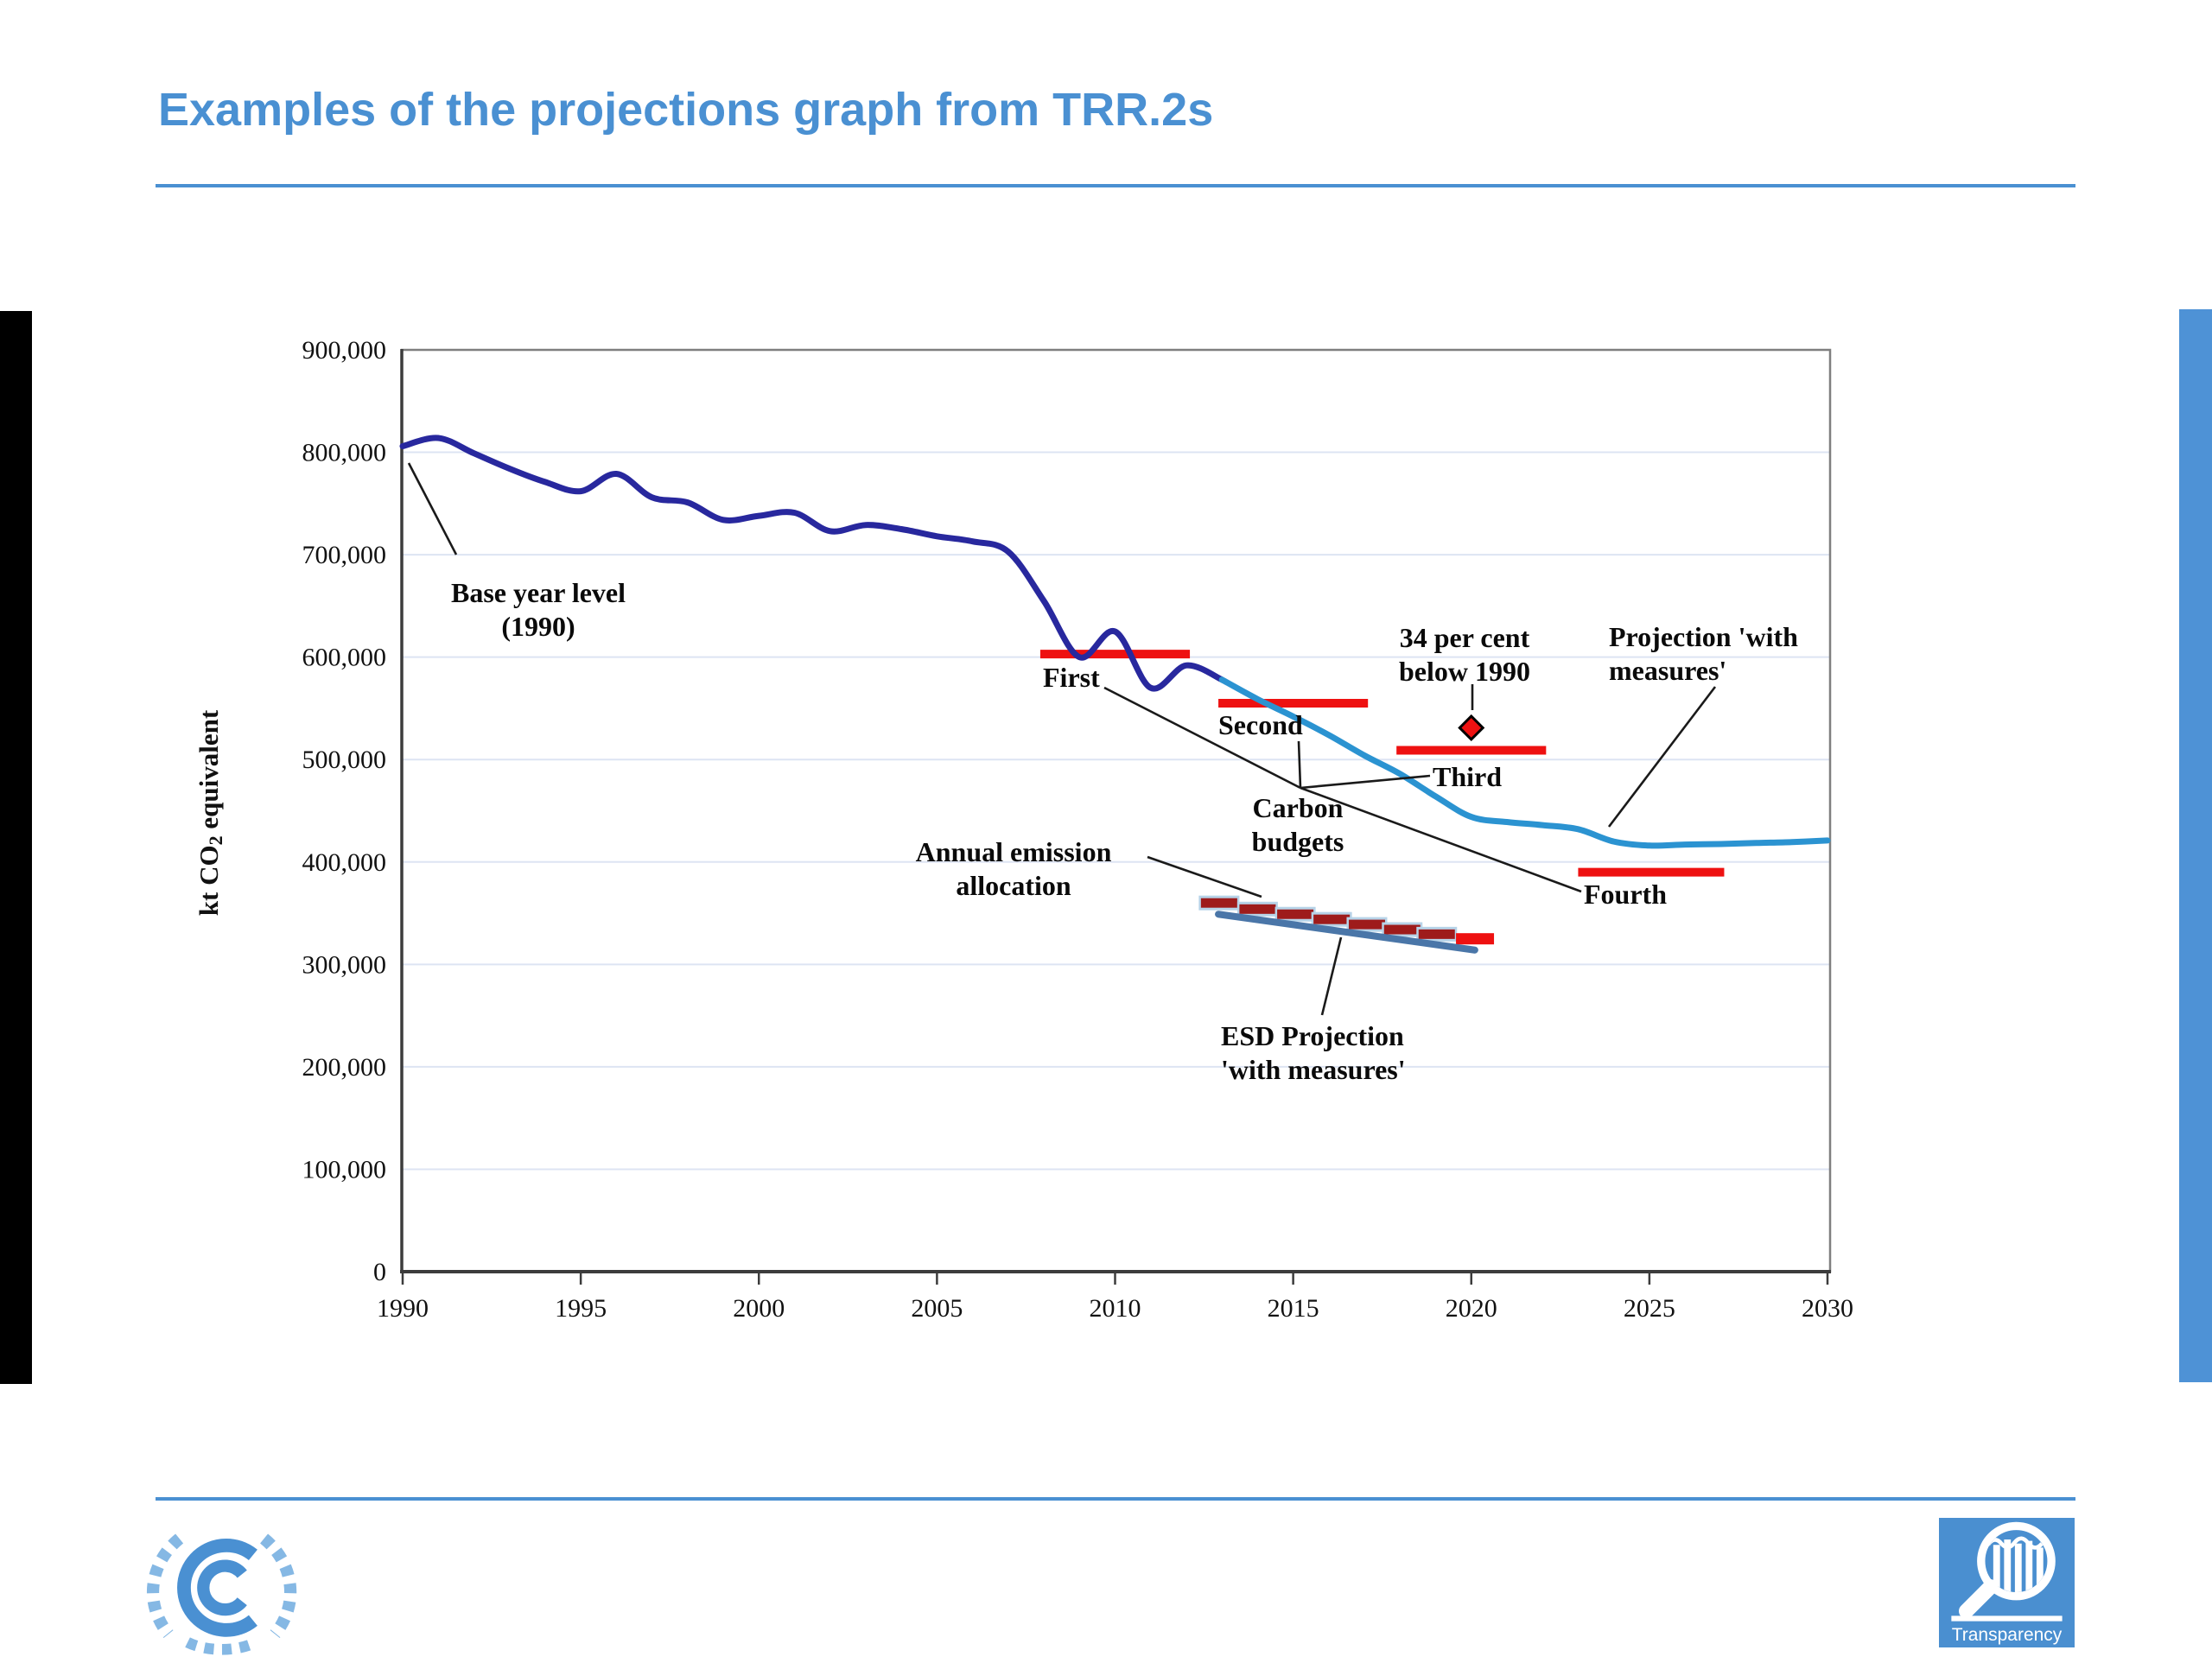  I want to click on budget-label-second: Second, so click(1260, 725).